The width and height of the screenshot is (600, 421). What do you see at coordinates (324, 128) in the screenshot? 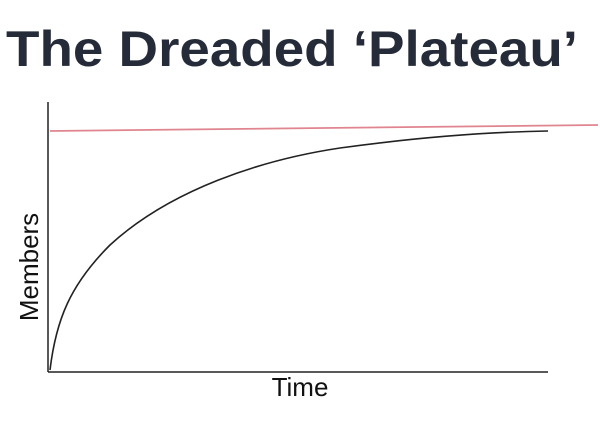
I see `plateau-line` at bounding box center [324, 128].